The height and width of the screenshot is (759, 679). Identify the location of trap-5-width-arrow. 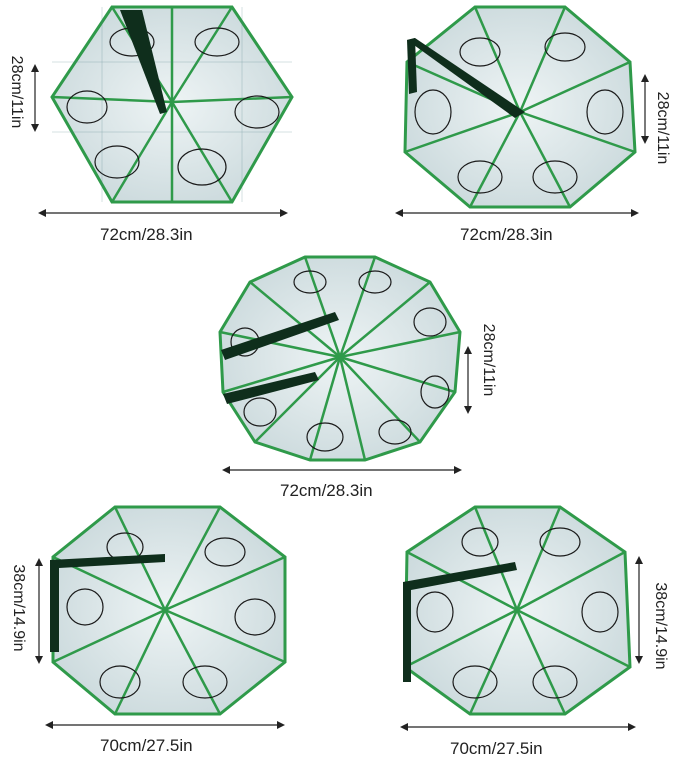
(518, 727).